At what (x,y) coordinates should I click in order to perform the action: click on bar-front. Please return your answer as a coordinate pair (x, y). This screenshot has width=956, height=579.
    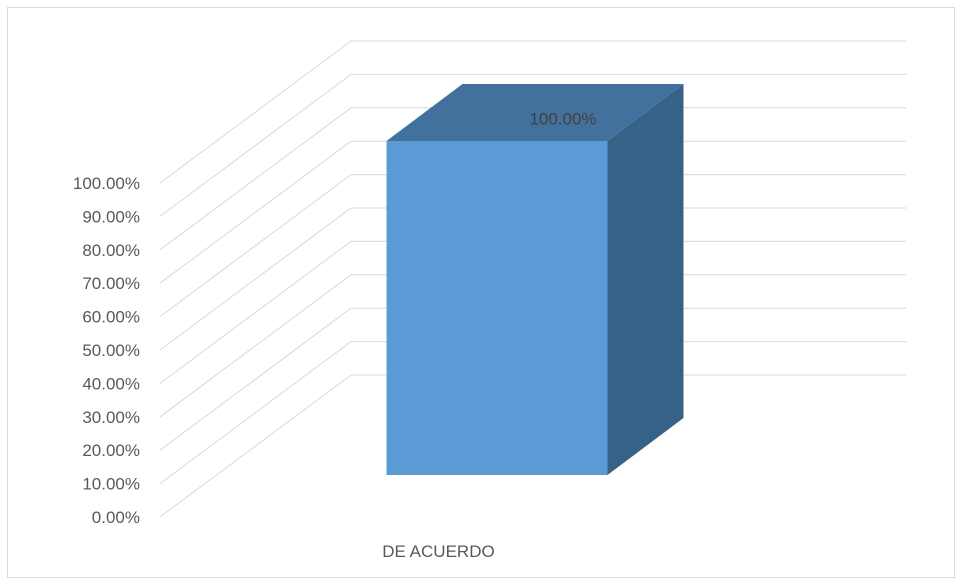
    Looking at the image, I should click on (497, 308).